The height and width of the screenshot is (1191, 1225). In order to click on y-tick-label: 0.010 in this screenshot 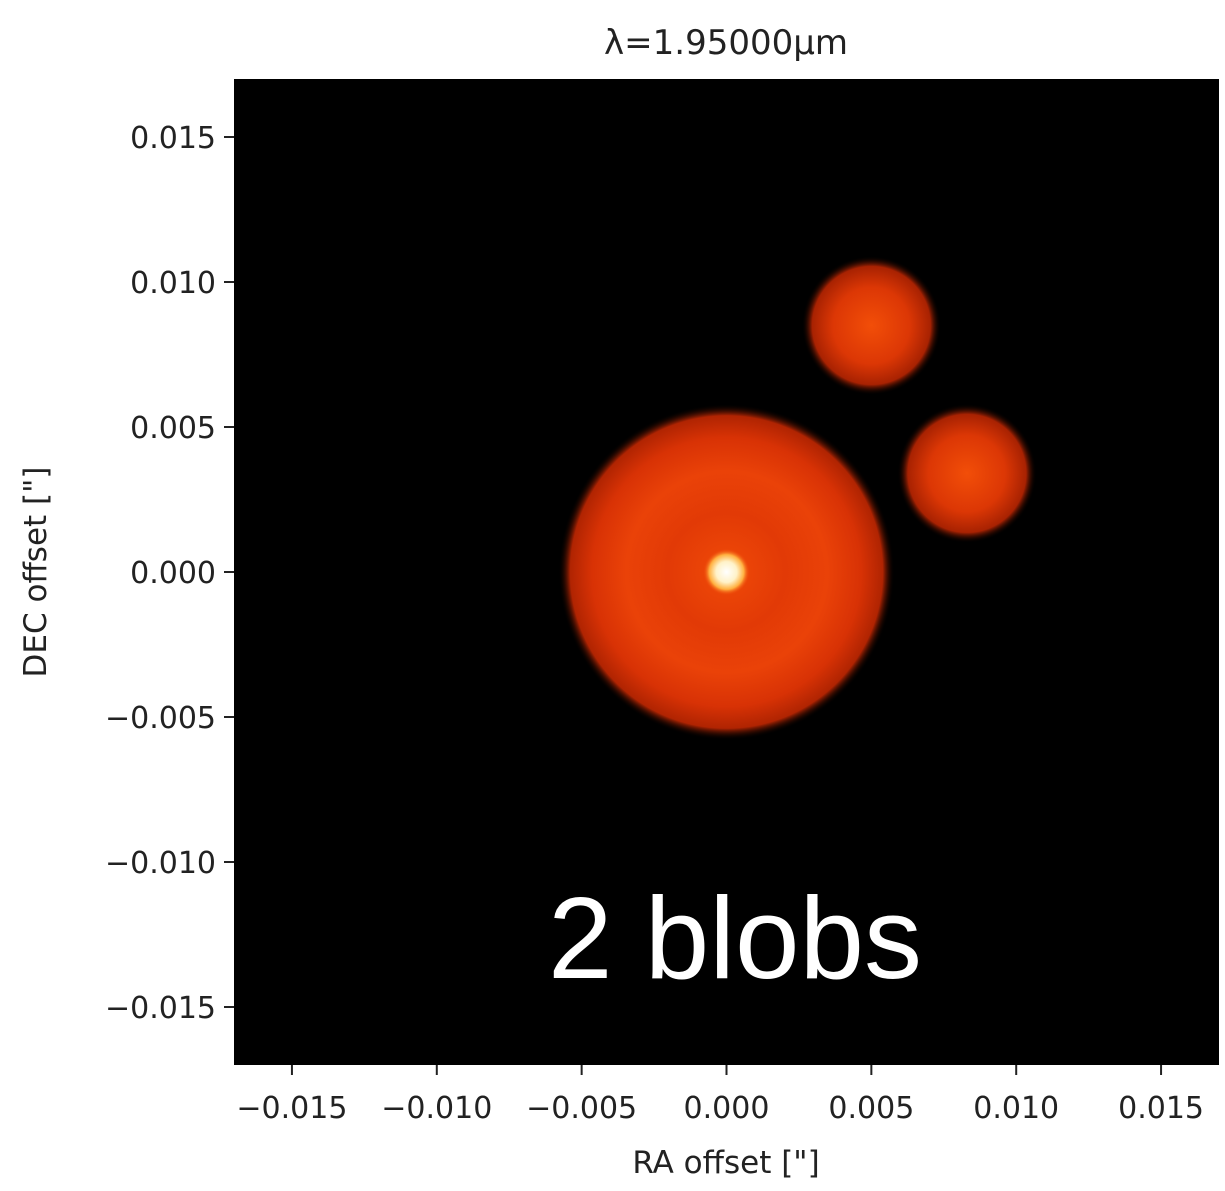, I will do `click(173, 283)`.